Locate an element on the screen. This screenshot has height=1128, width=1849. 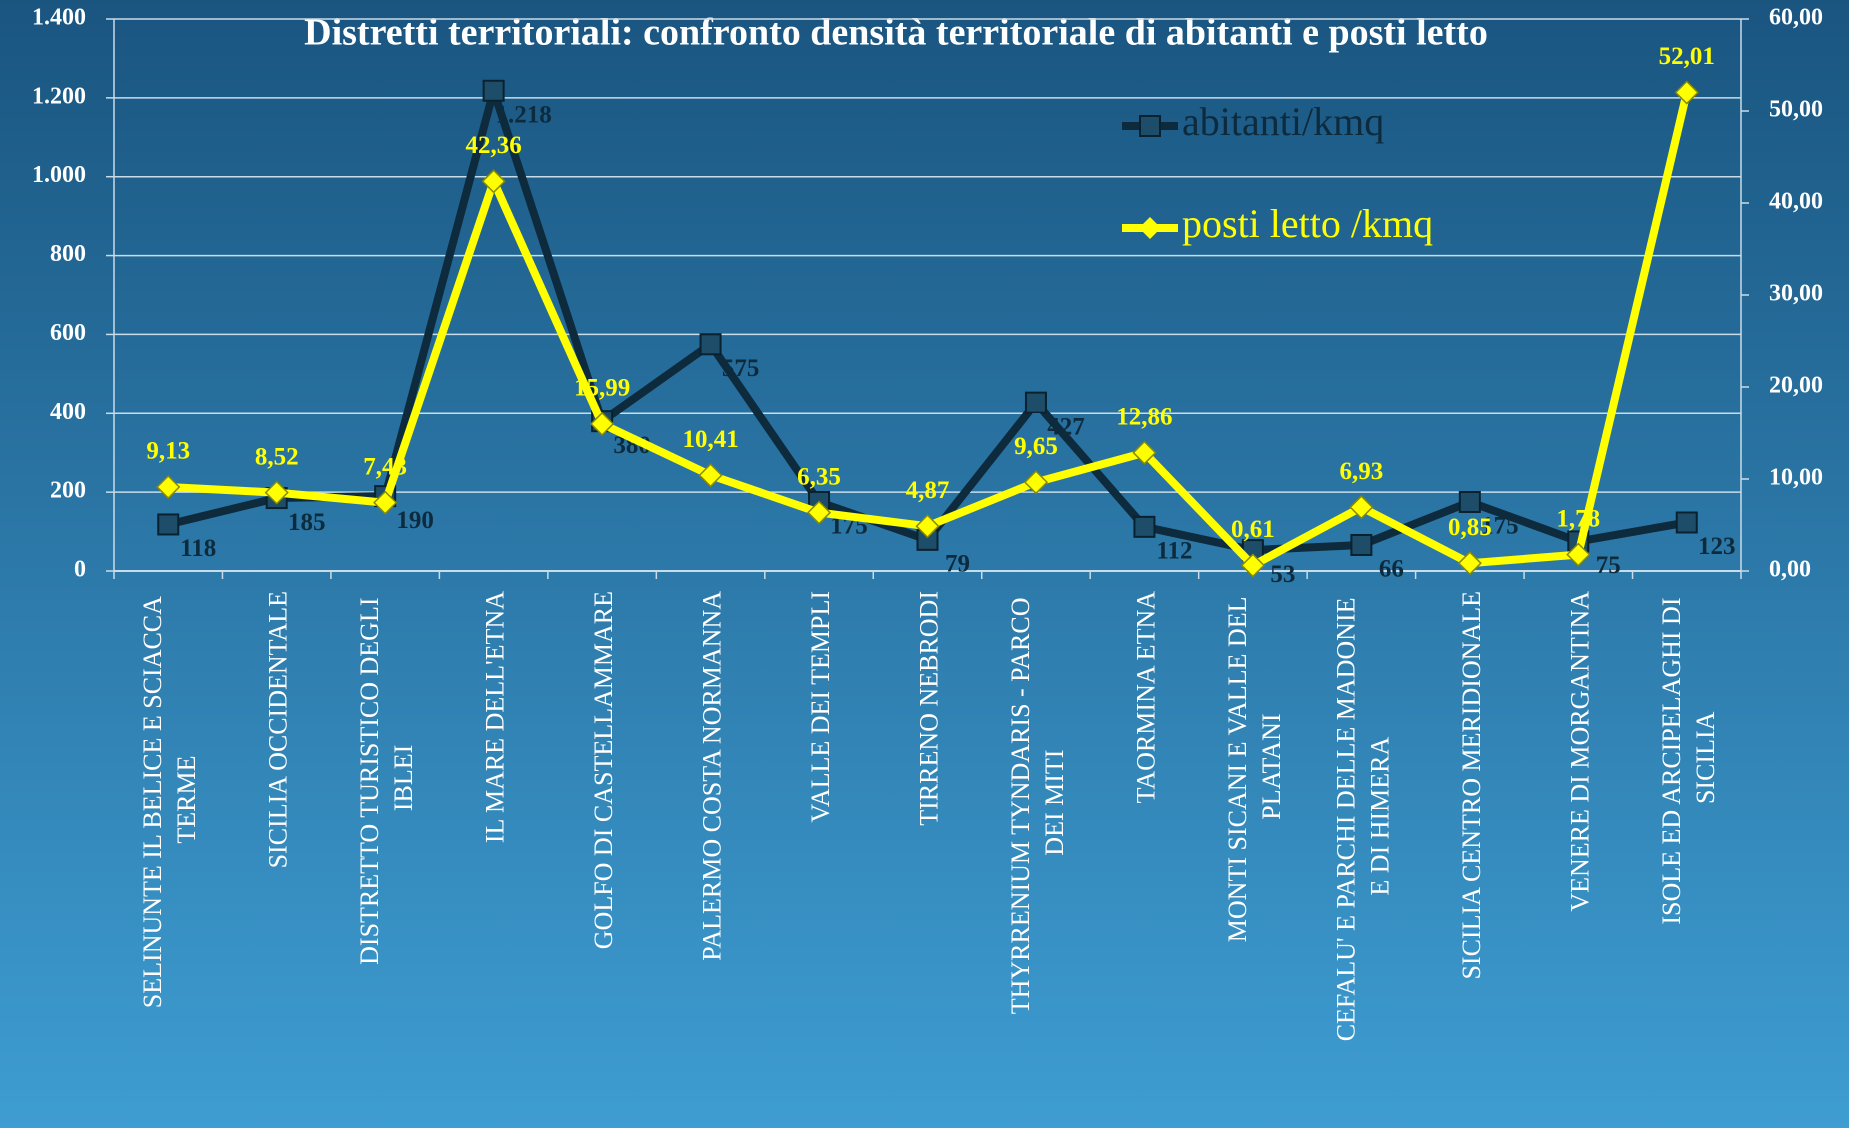
y2-tick-label: 60,00 is located at coordinates (1796, 18).